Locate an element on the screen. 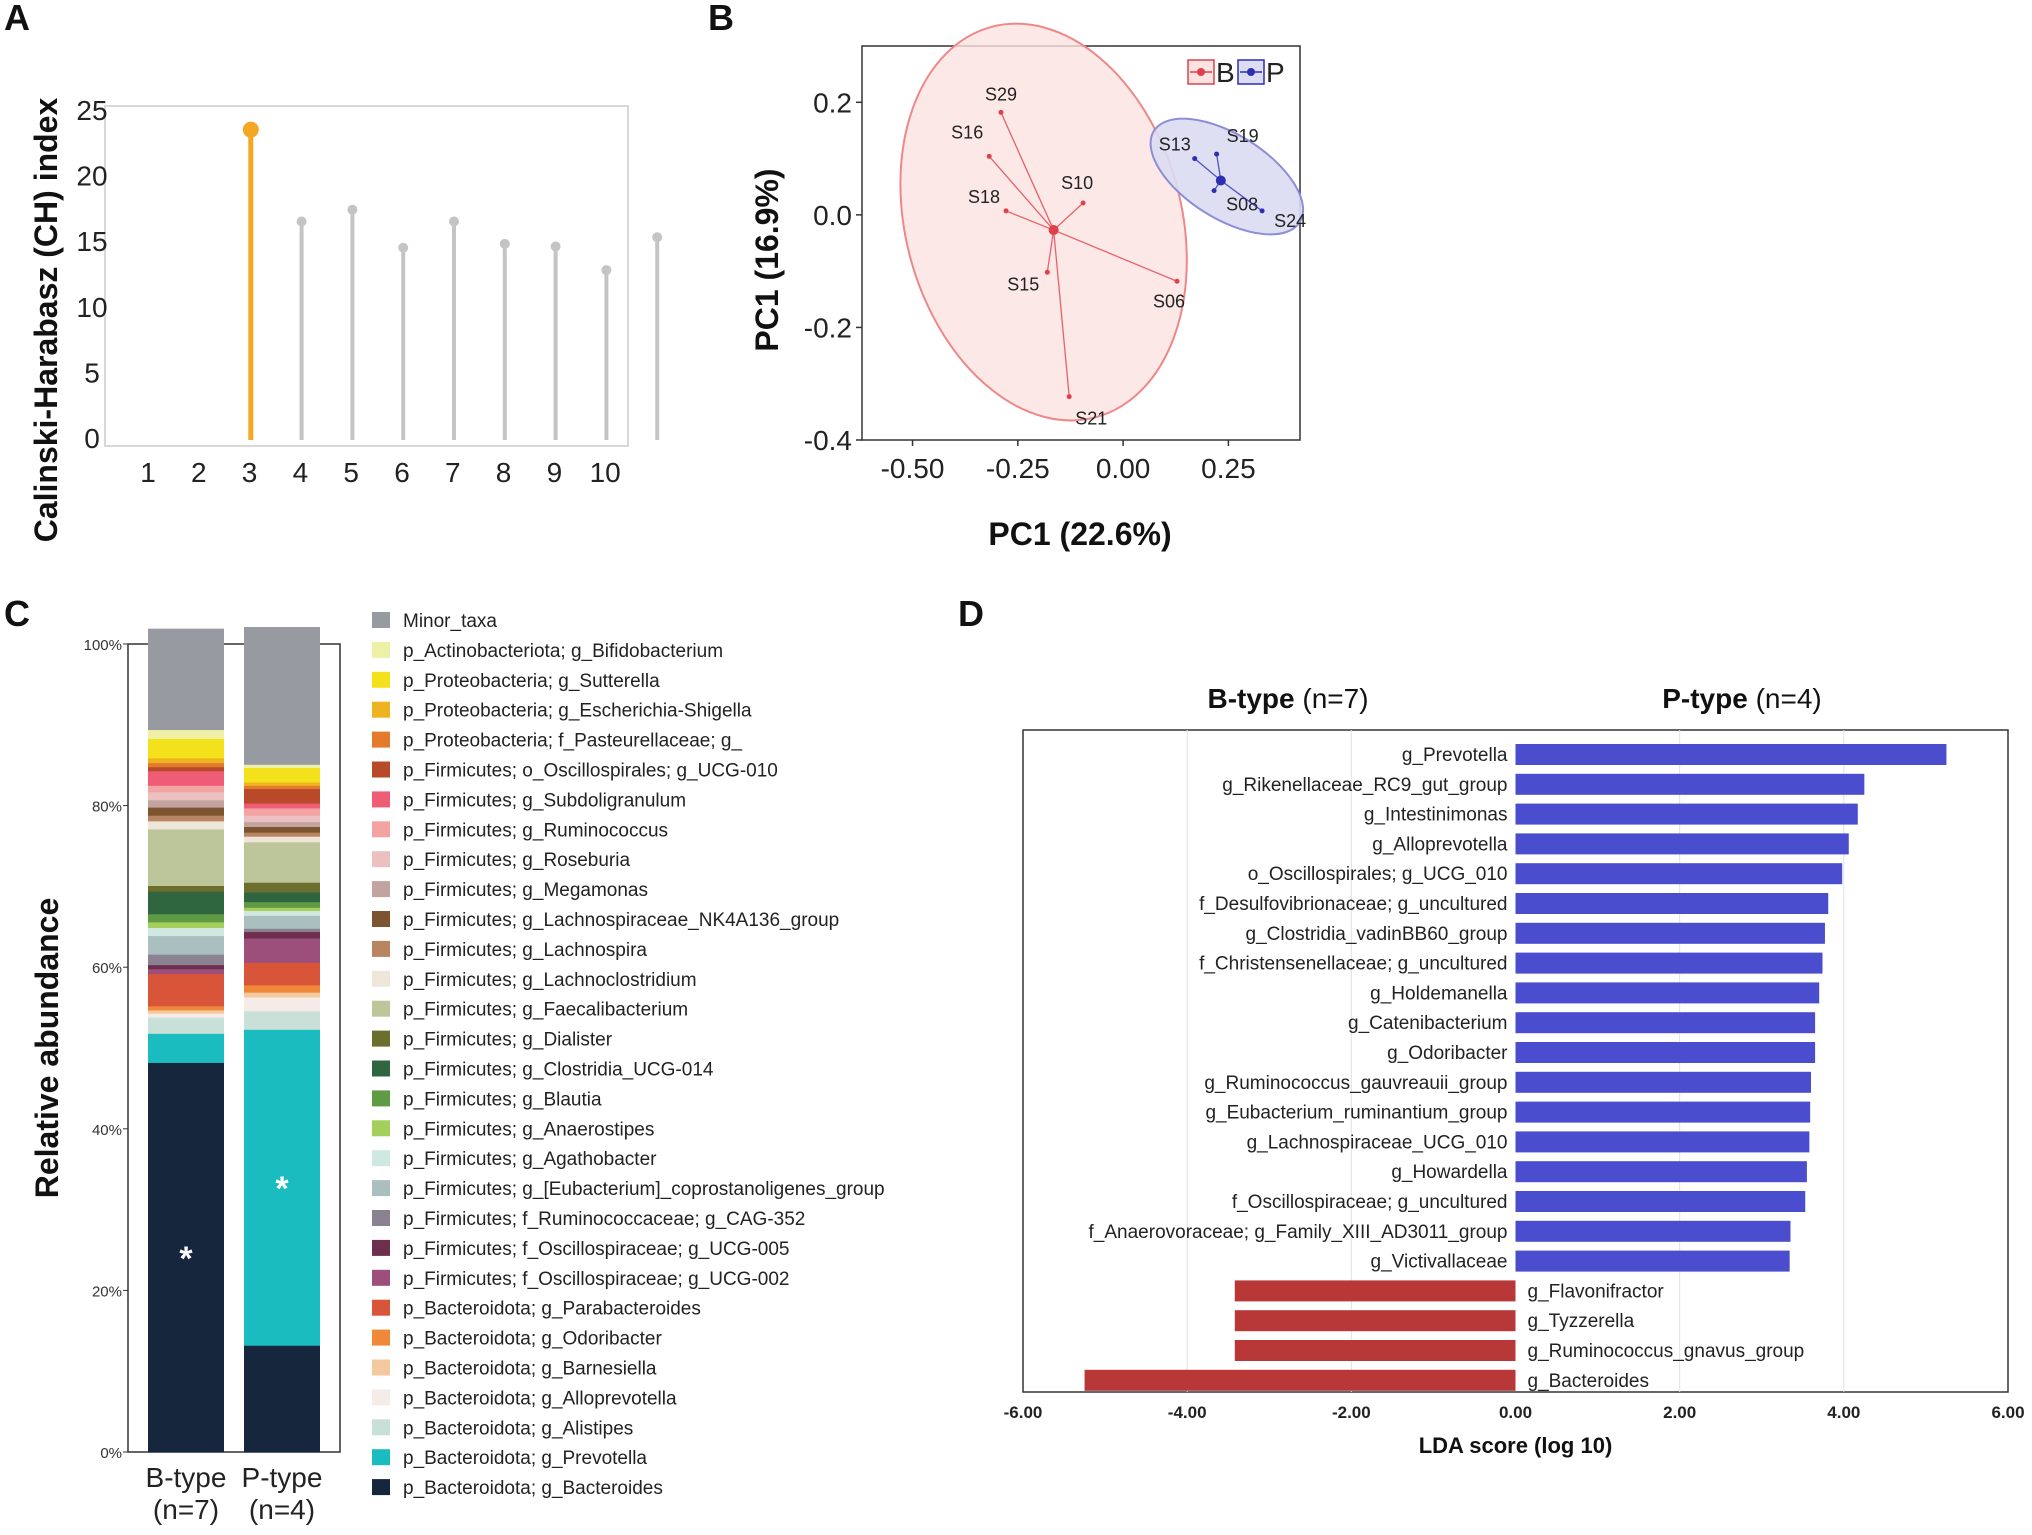  y-tick-label: 80% is located at coordinates (107, 807).